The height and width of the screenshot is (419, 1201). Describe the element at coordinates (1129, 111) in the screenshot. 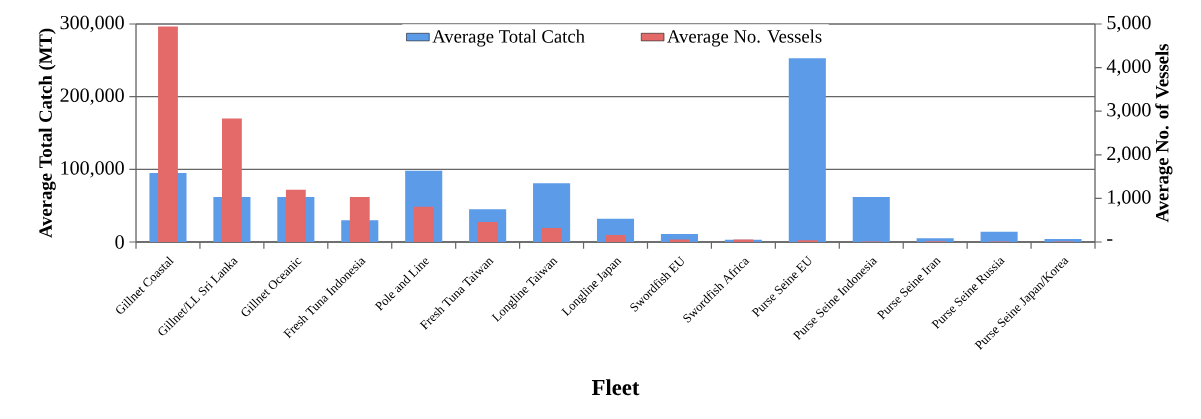

I see `y2-tick-label: 3,000` at that location.